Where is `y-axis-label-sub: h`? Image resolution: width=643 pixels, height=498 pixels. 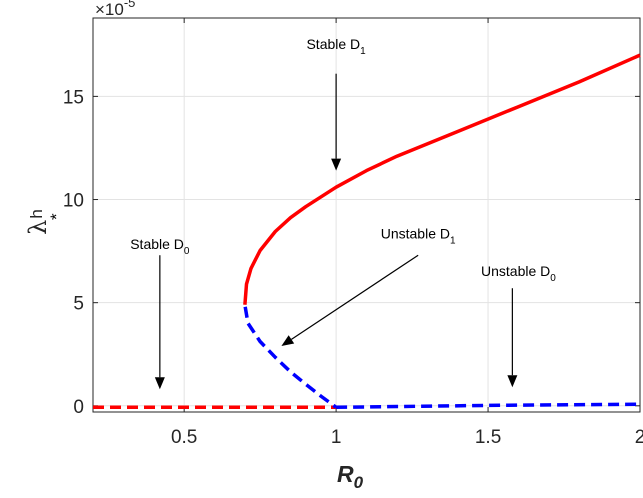 y-axis-label-sub: h is located at coordinates (36, 213).